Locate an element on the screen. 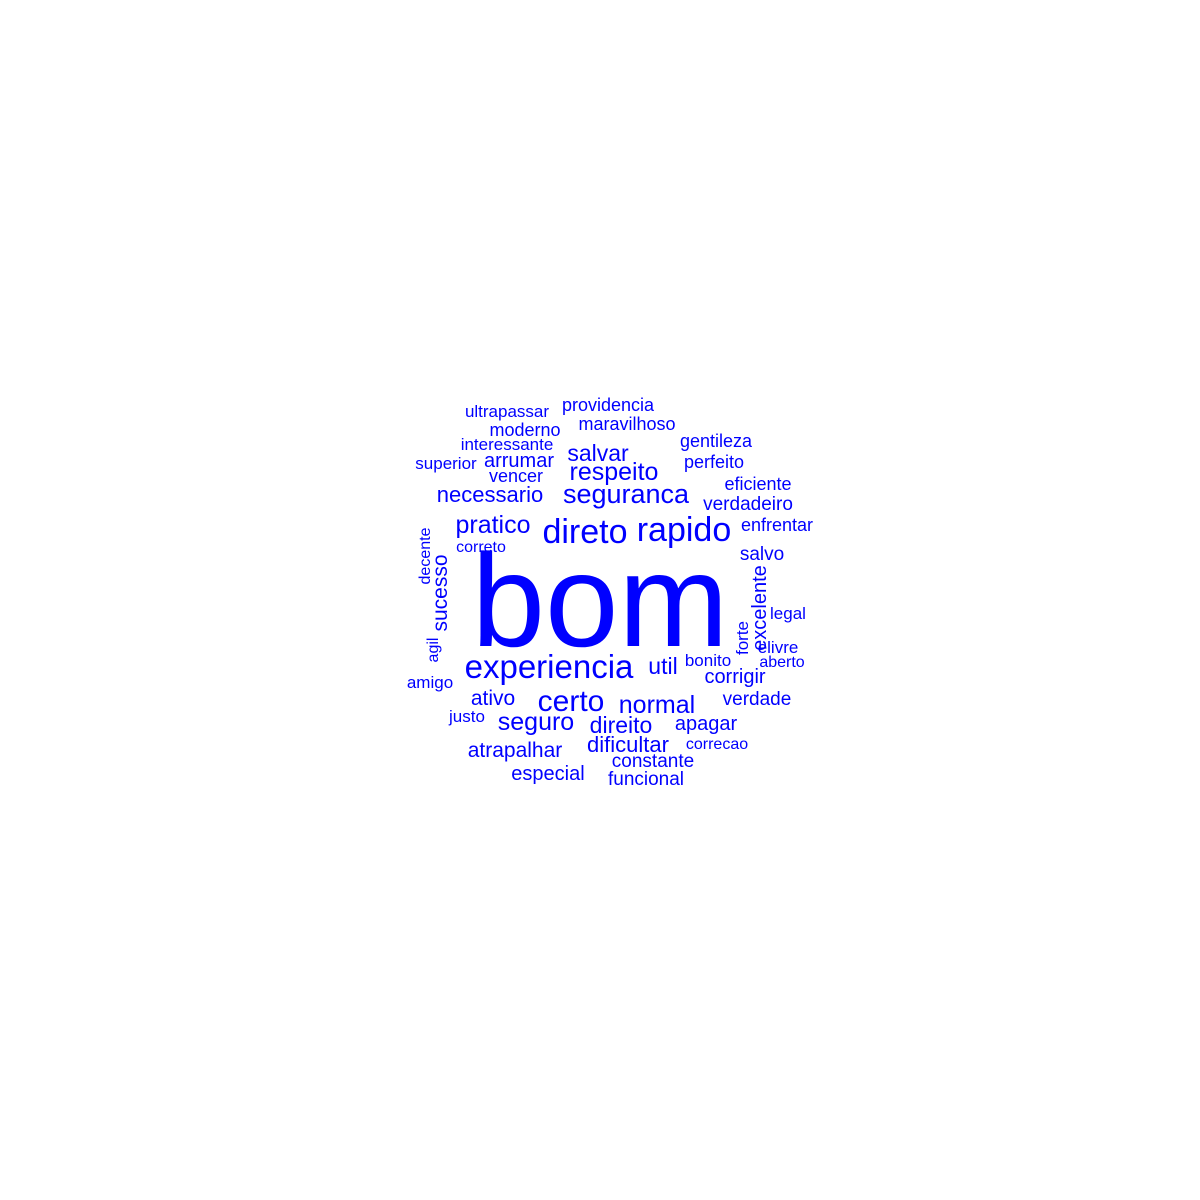 The image size is (1200, 1200). word-dificultar: dificultar is located at coordinates (628, 744).